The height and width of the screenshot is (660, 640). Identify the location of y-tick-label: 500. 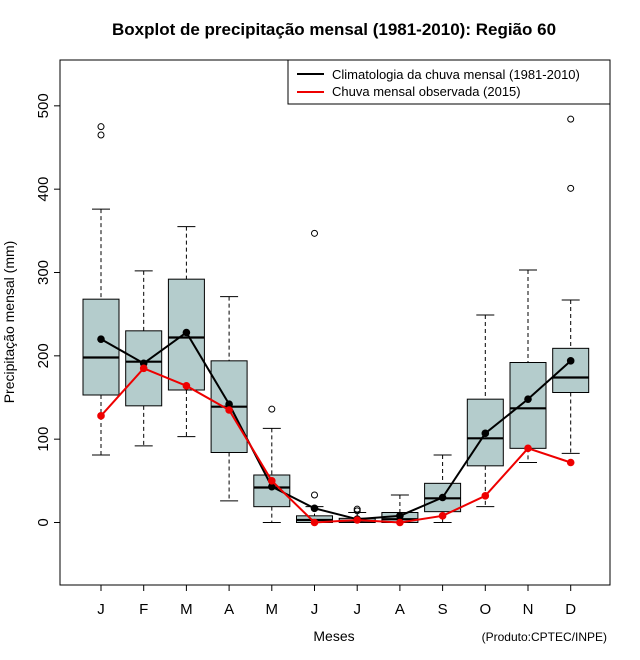
(43, 105).